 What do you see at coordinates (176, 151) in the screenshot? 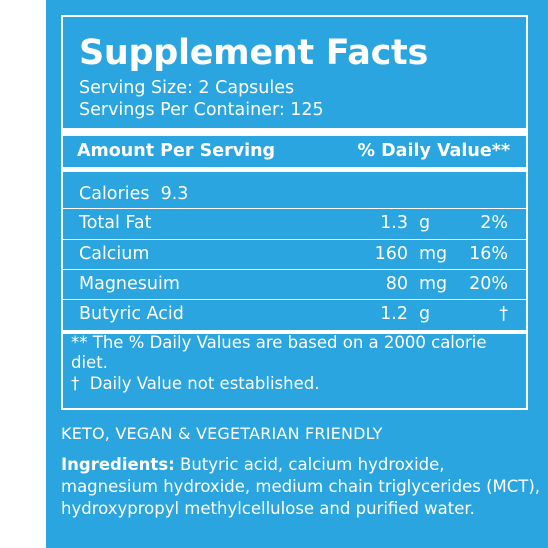
I see `header-amount: Amount Per Serving` at bounding box center [176, 151].